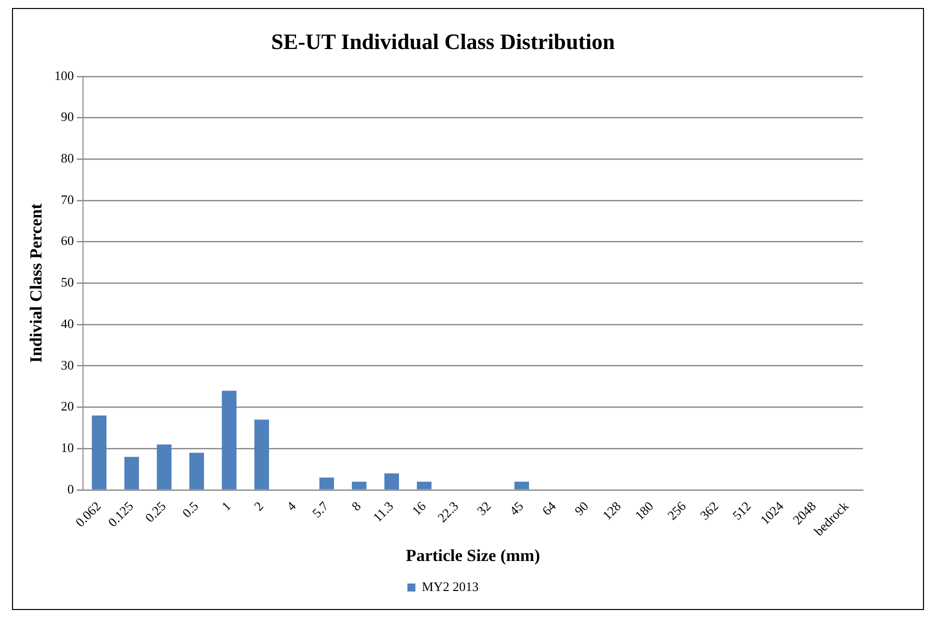  I want to click on y-tick-label: 40, so click(67, 323).